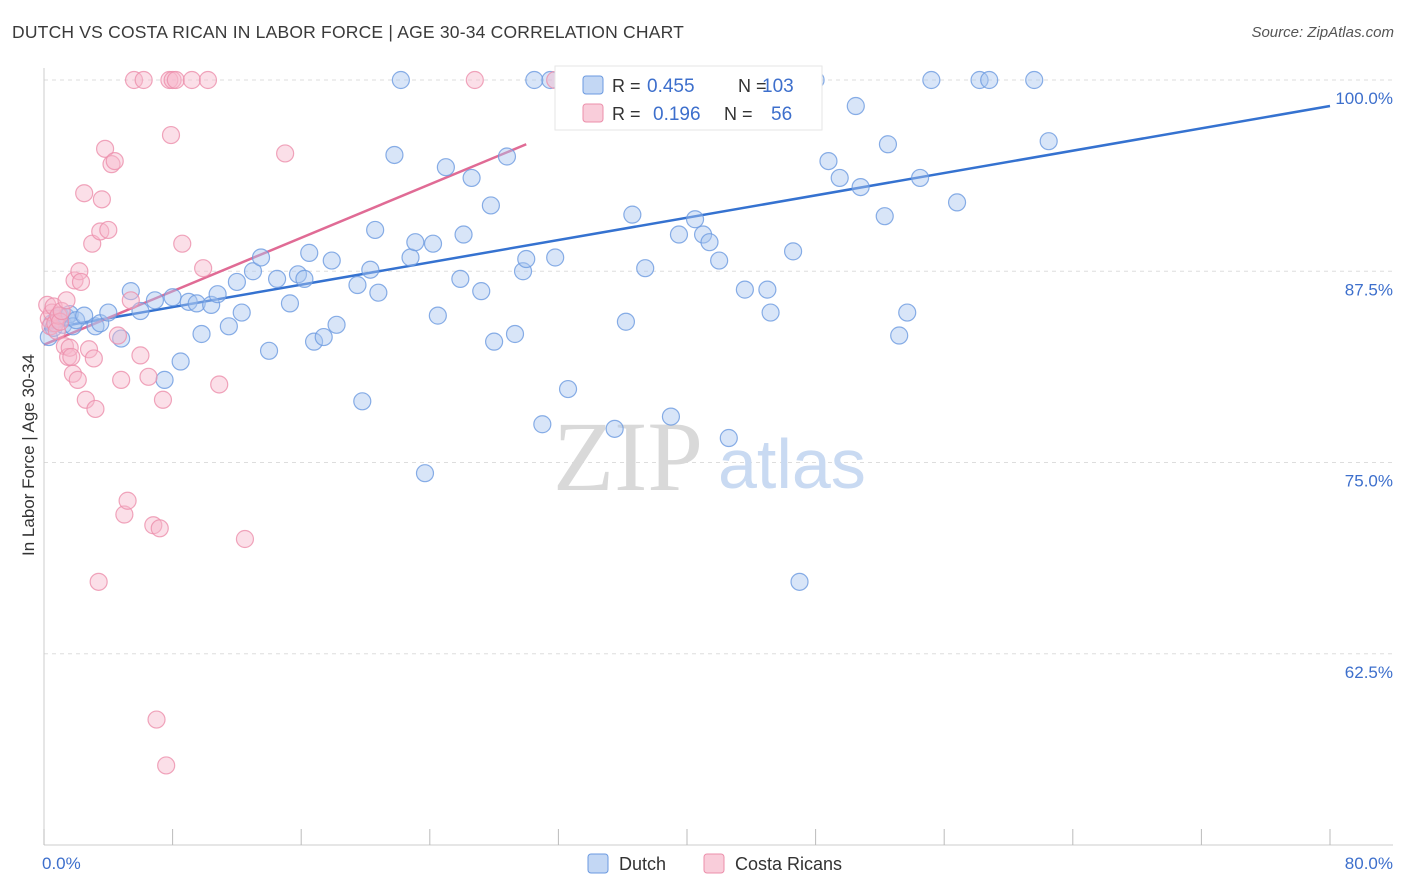 This screenshot has height=892, width=1406. Describe the element at coordinates (598, 863) in the screenshot. I see `bottom-legend-swatch-dutch` at that location.